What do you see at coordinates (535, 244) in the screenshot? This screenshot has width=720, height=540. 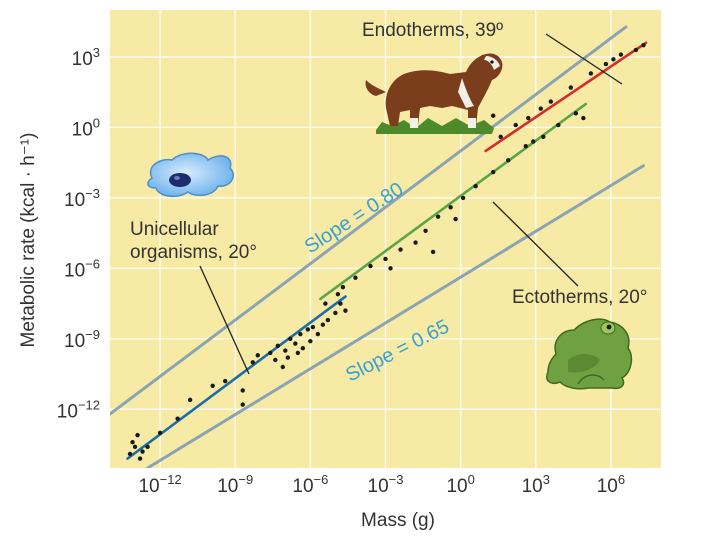 I see `ectotherms-leader` at bounding box center [535, 244].